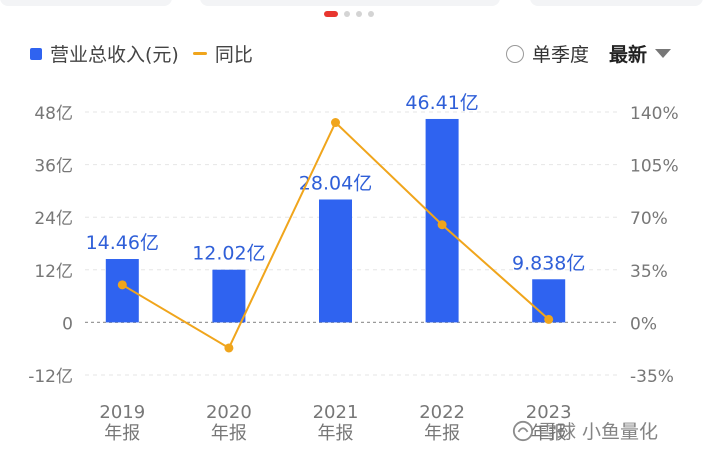  I want to click on revenue-data-label: 46.41亿, so click(441, 103).